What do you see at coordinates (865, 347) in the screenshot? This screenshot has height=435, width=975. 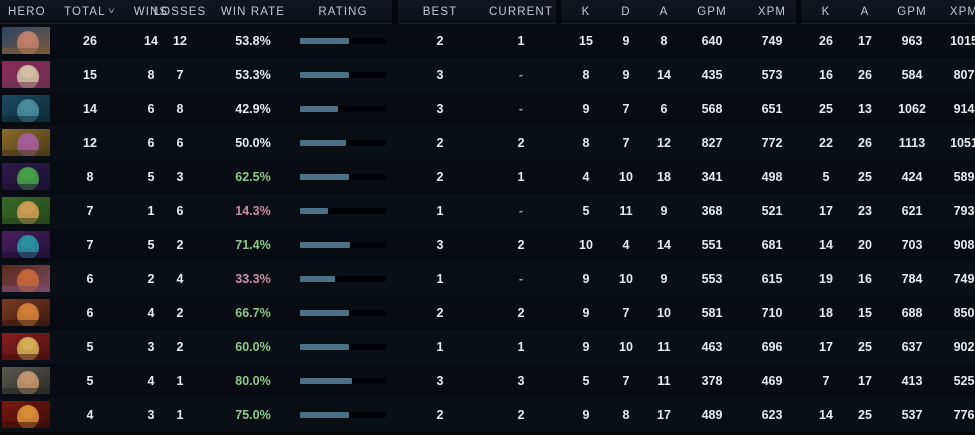 I see `cell-best_a: 25` at bounding box center [865, 347].